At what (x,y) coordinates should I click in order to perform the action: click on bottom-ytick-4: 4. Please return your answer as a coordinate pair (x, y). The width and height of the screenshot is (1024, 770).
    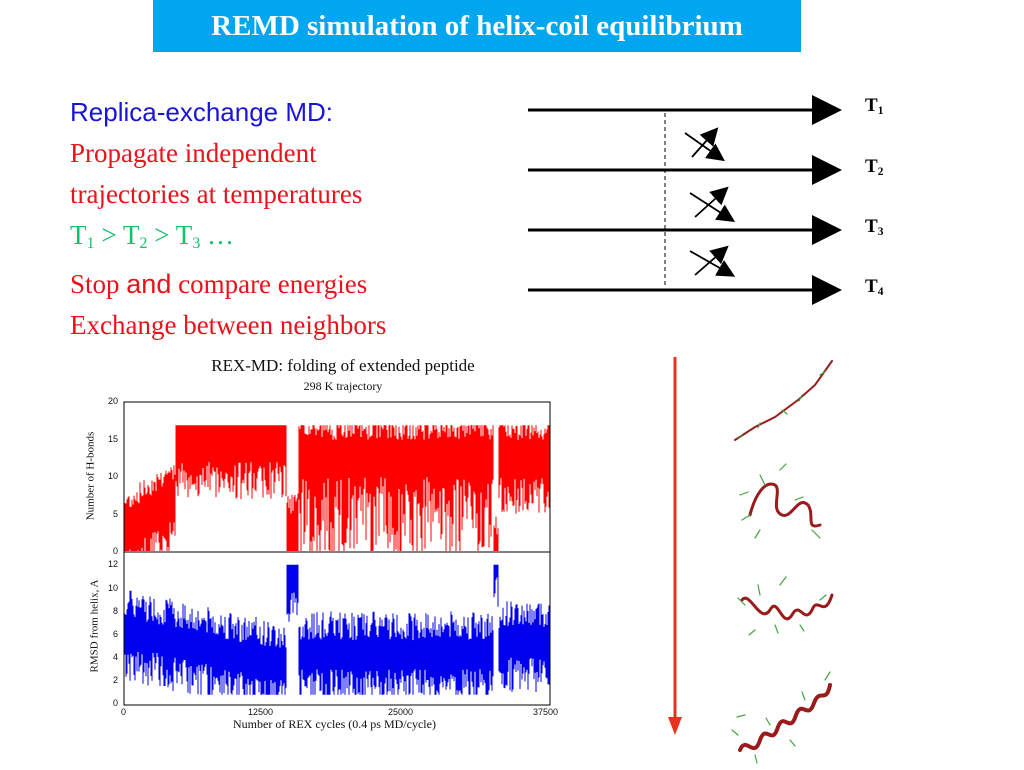
    Looking at the image, I should click on (116, 657).